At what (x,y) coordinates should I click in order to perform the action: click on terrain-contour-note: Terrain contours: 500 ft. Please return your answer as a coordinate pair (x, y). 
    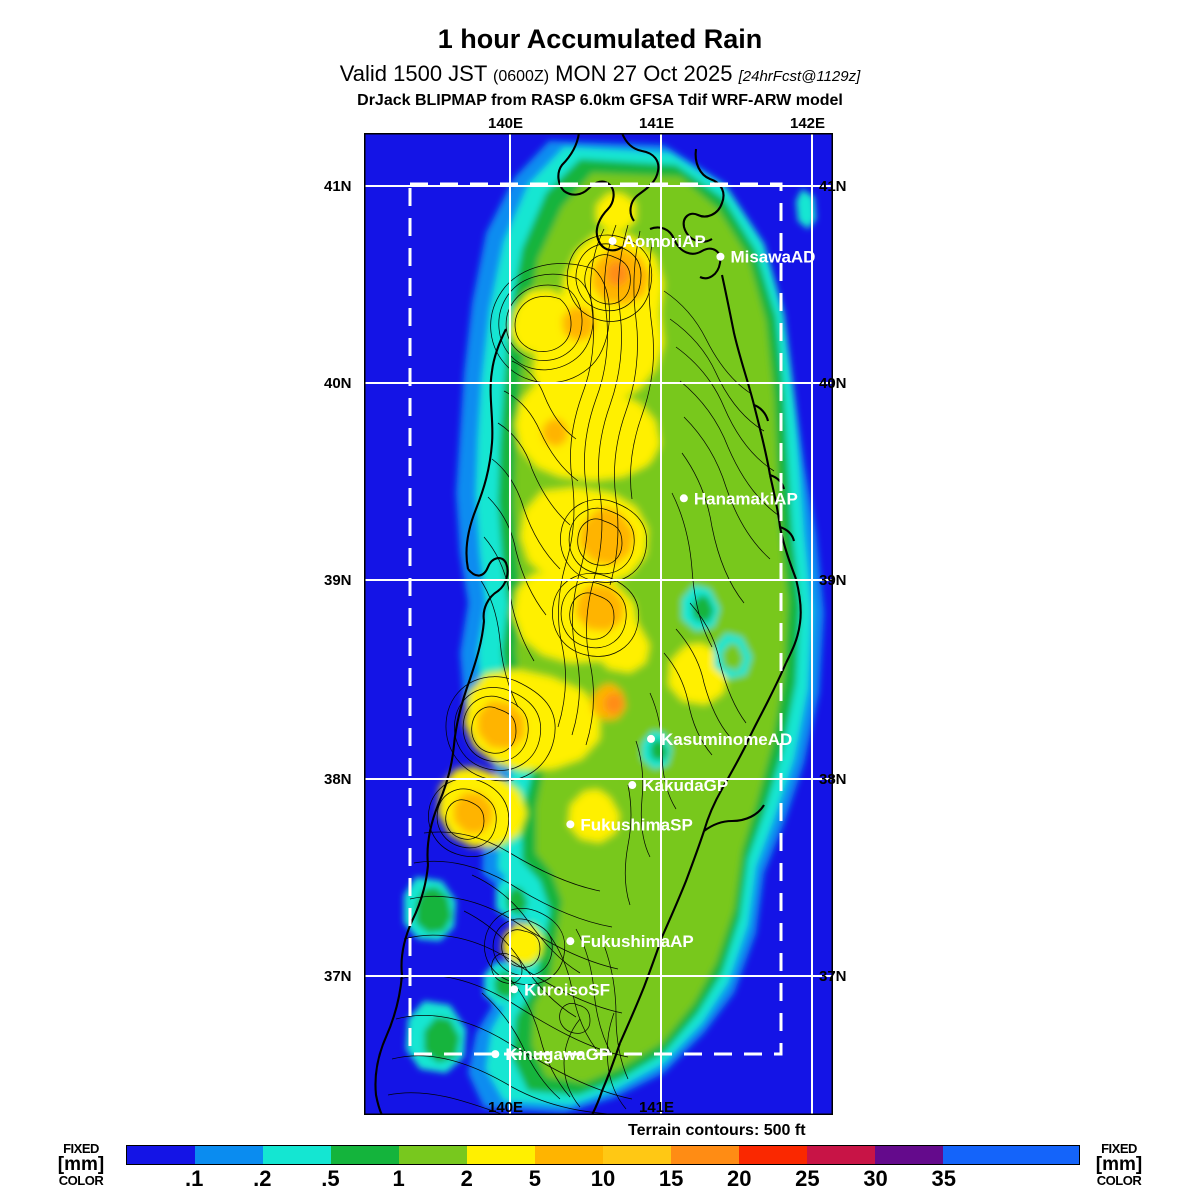
    Looking at the image, I should click on (717, 1130).